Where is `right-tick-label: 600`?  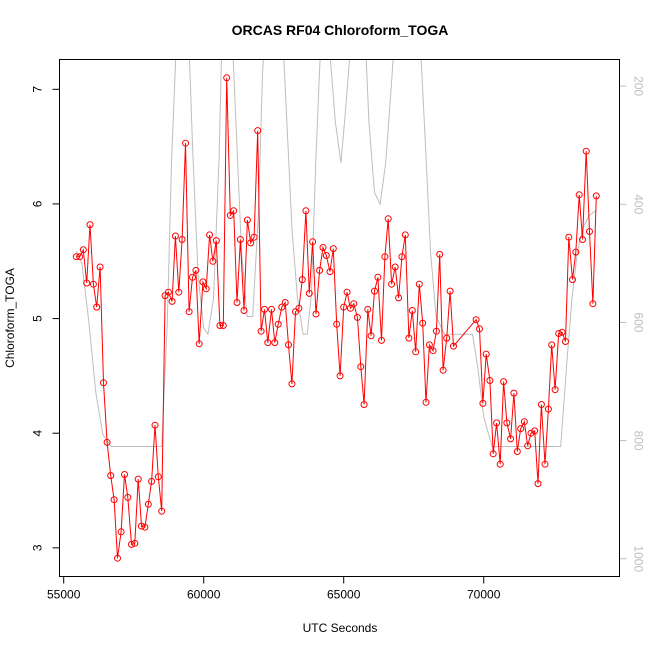
right-tick-label: 600 is located at coordinates (639, 322).